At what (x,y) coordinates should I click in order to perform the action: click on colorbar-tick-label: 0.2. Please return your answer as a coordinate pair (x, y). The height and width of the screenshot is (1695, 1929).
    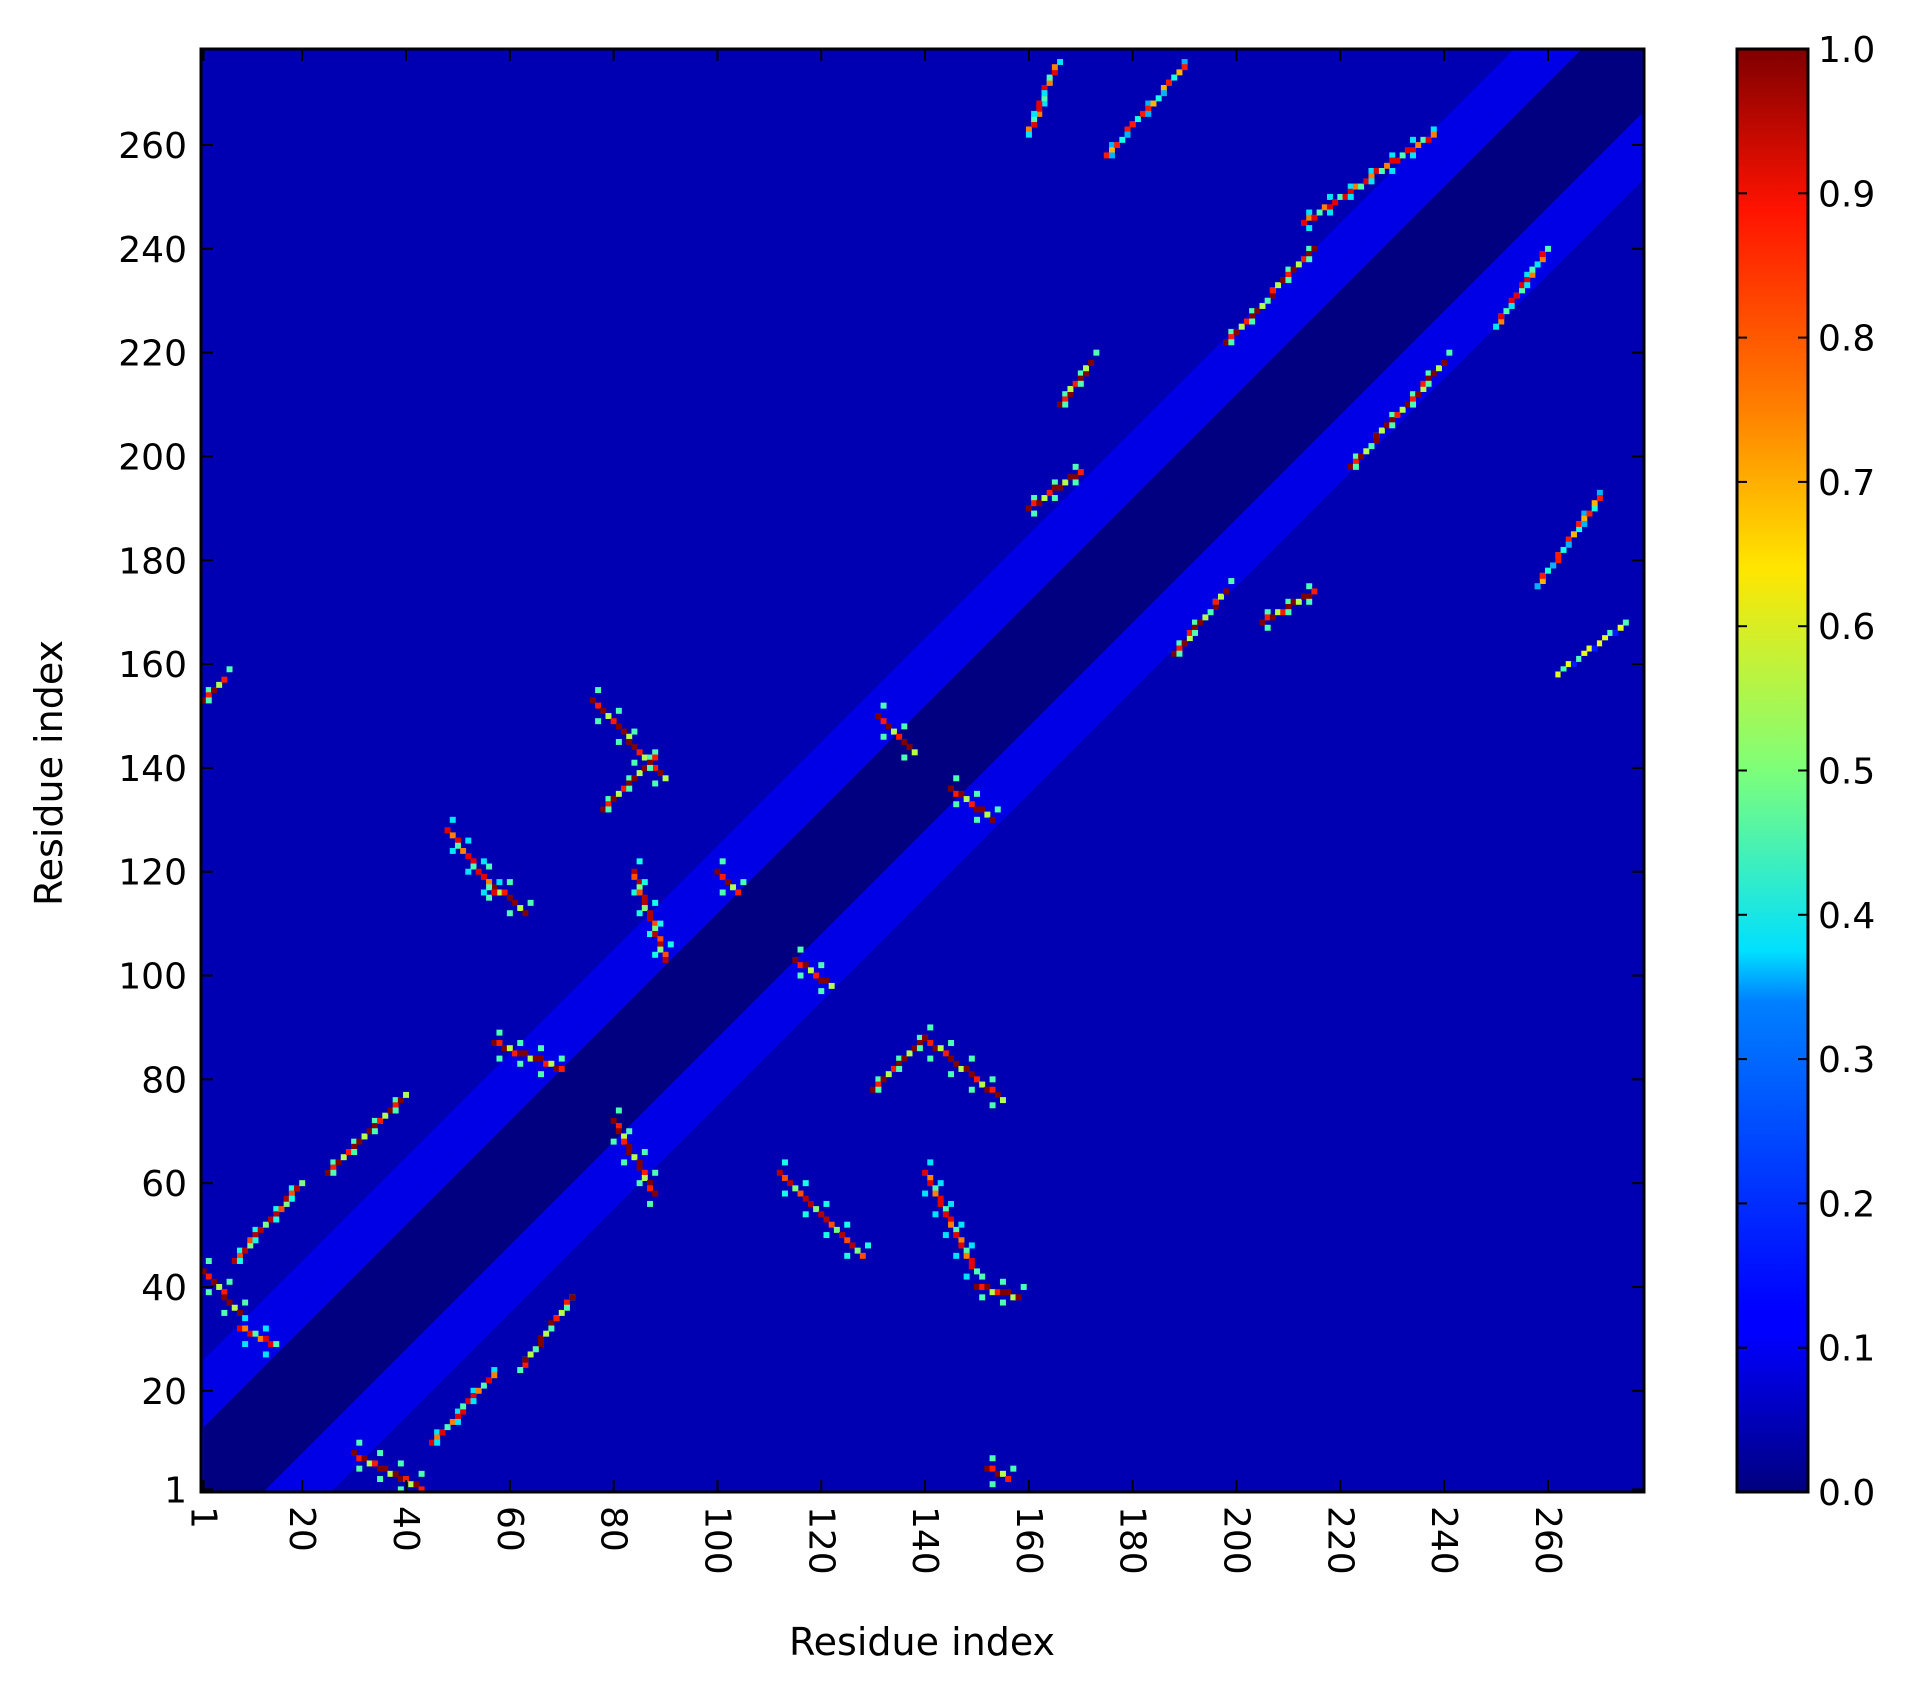
    Looking at the image, I should click on (1846, 1204).